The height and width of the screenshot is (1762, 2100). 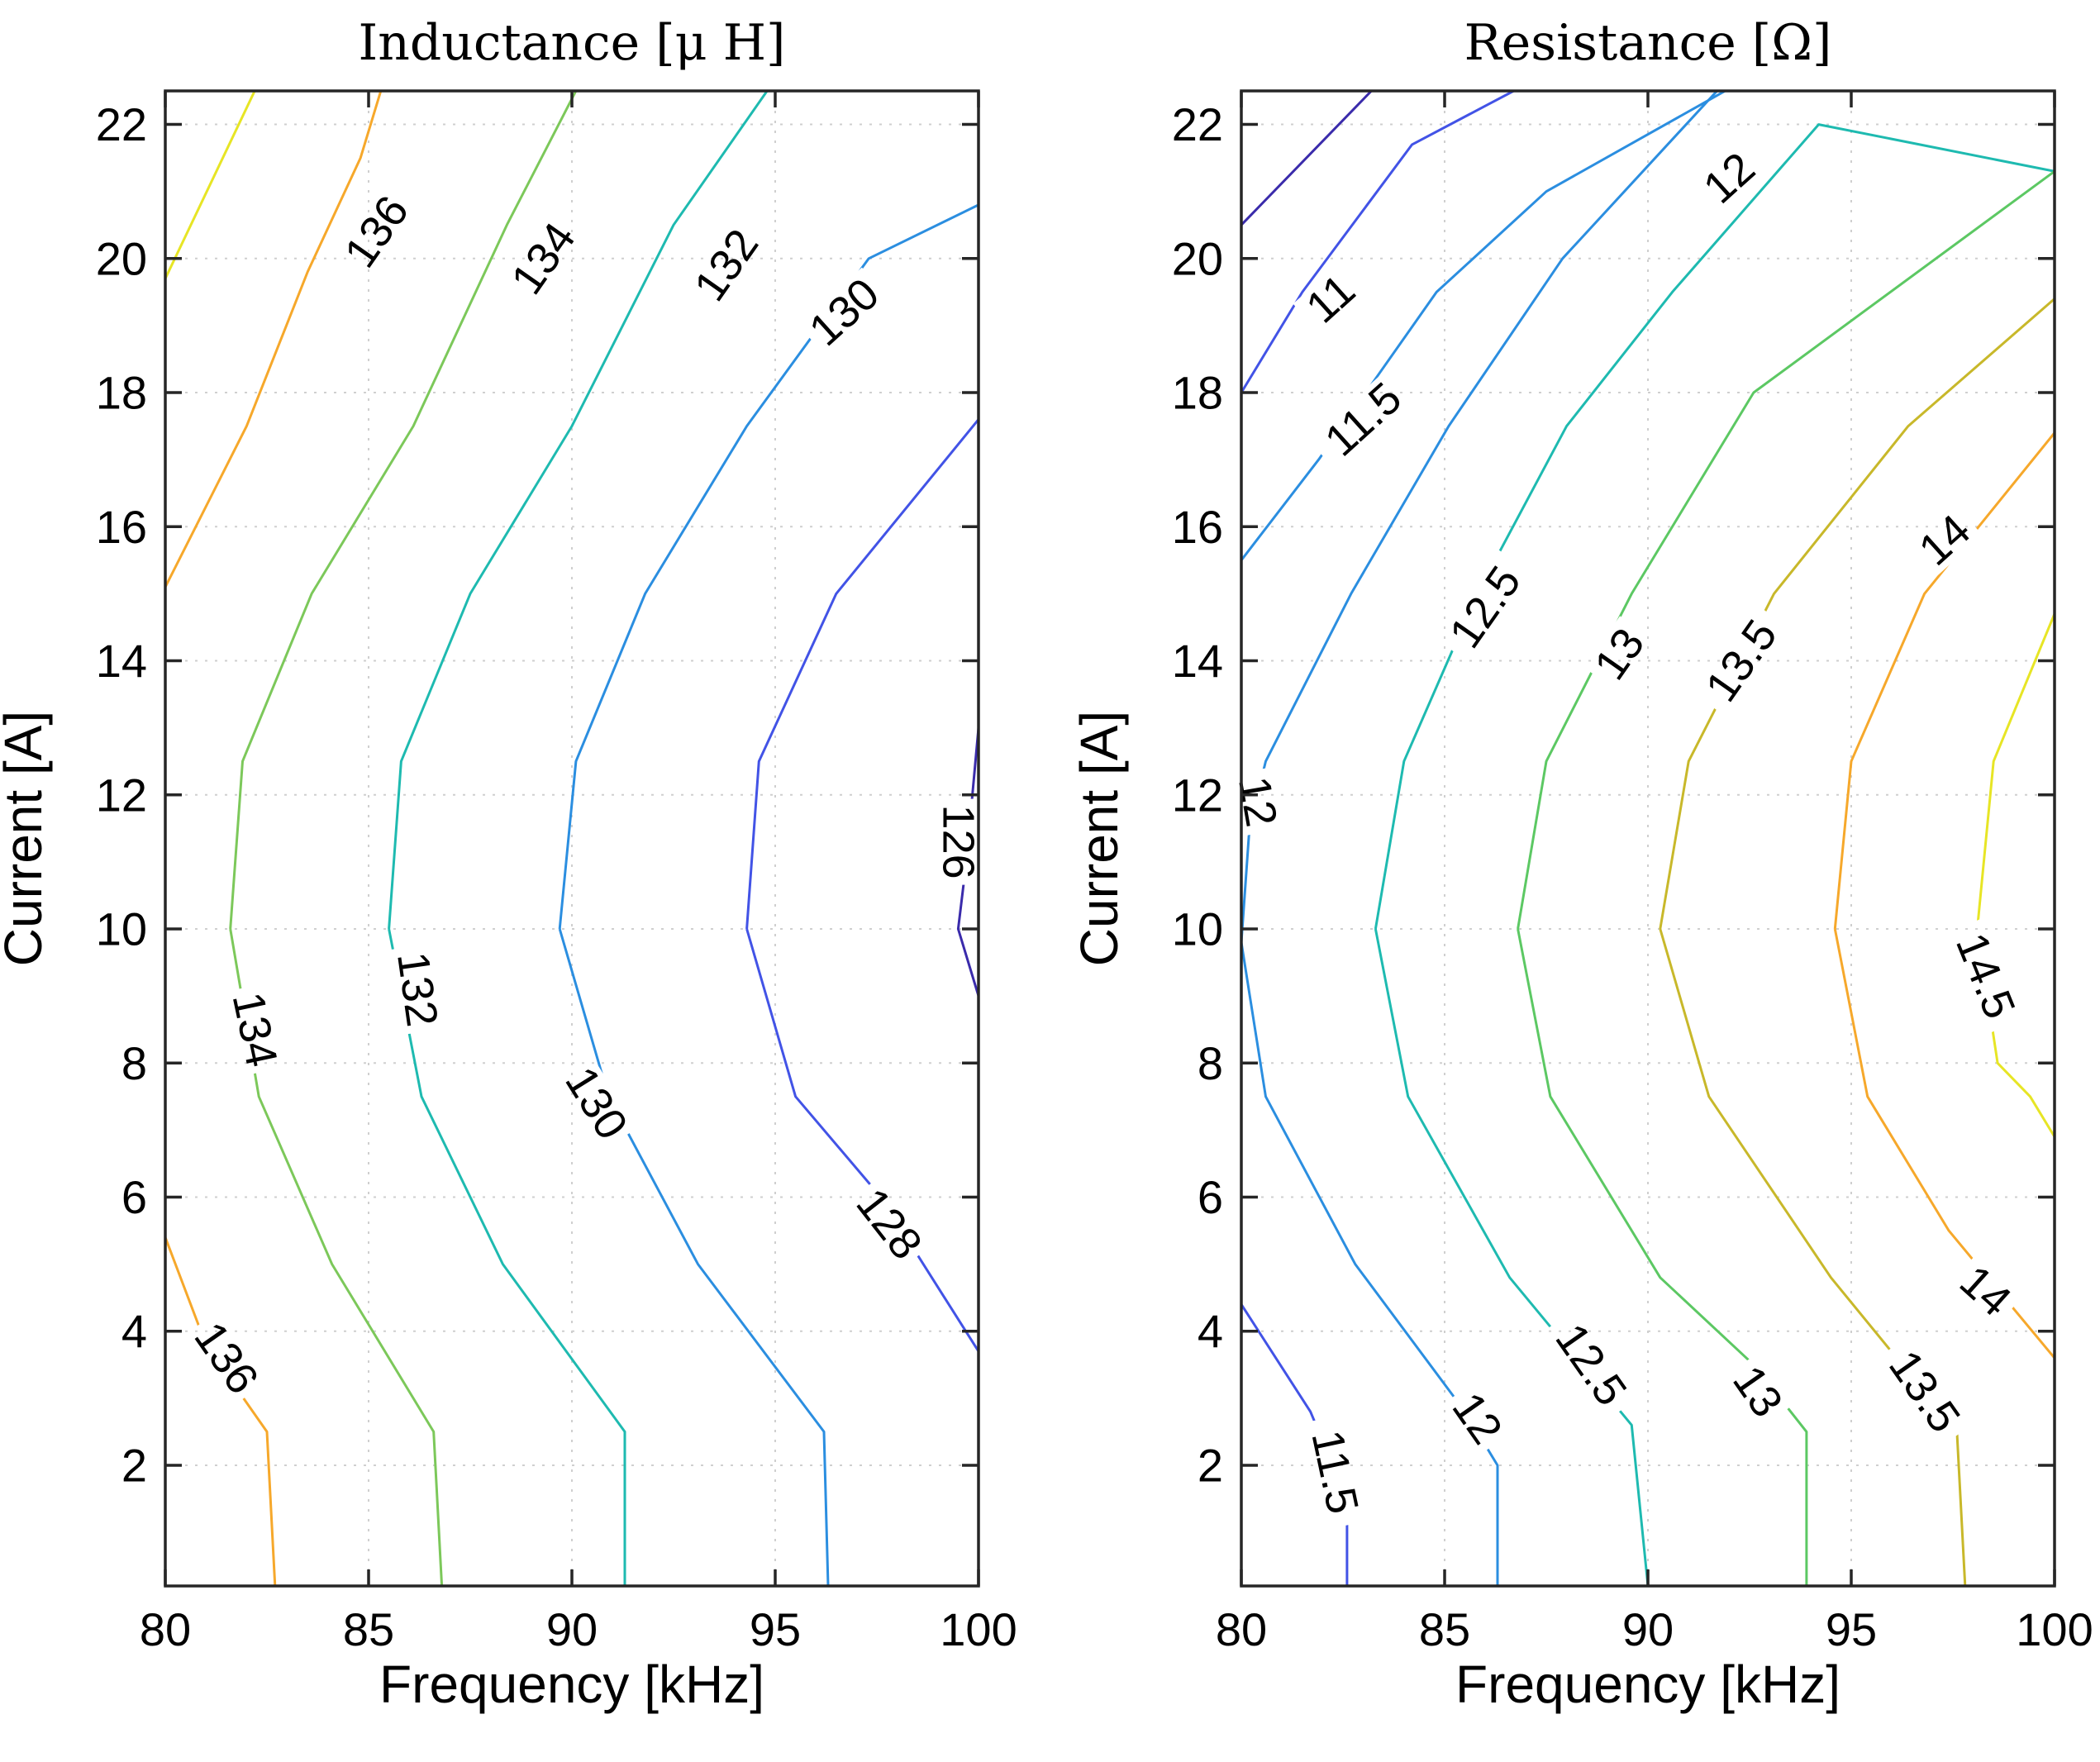 I want to click on chart-title: Resistance [Ω], so click(x=1648, y=43).